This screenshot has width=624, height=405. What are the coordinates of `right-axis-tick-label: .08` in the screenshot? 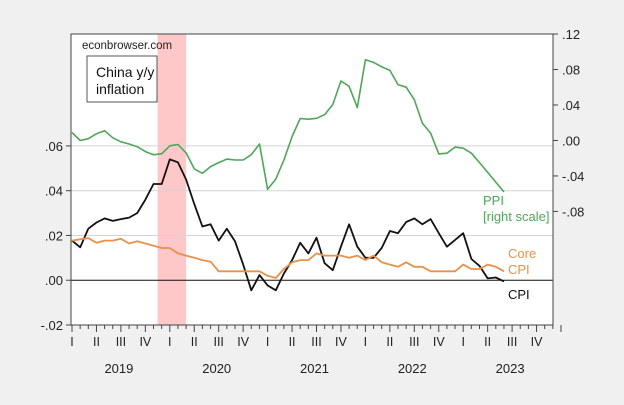 It's located at (571, 69).